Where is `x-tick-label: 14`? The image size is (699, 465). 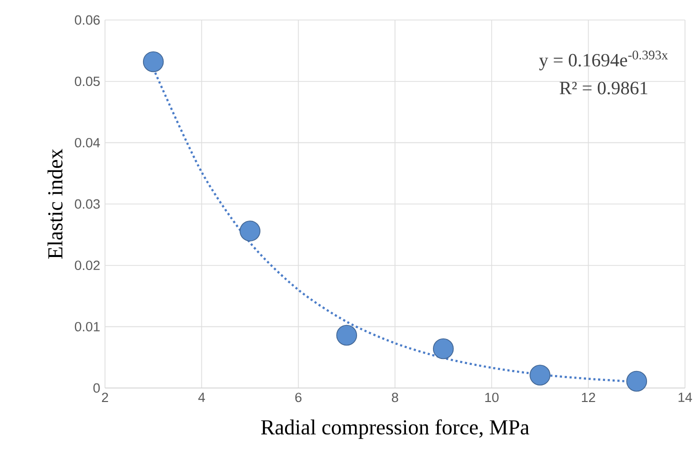
x-tick-label: 14 is located at coordinates (685, 397).